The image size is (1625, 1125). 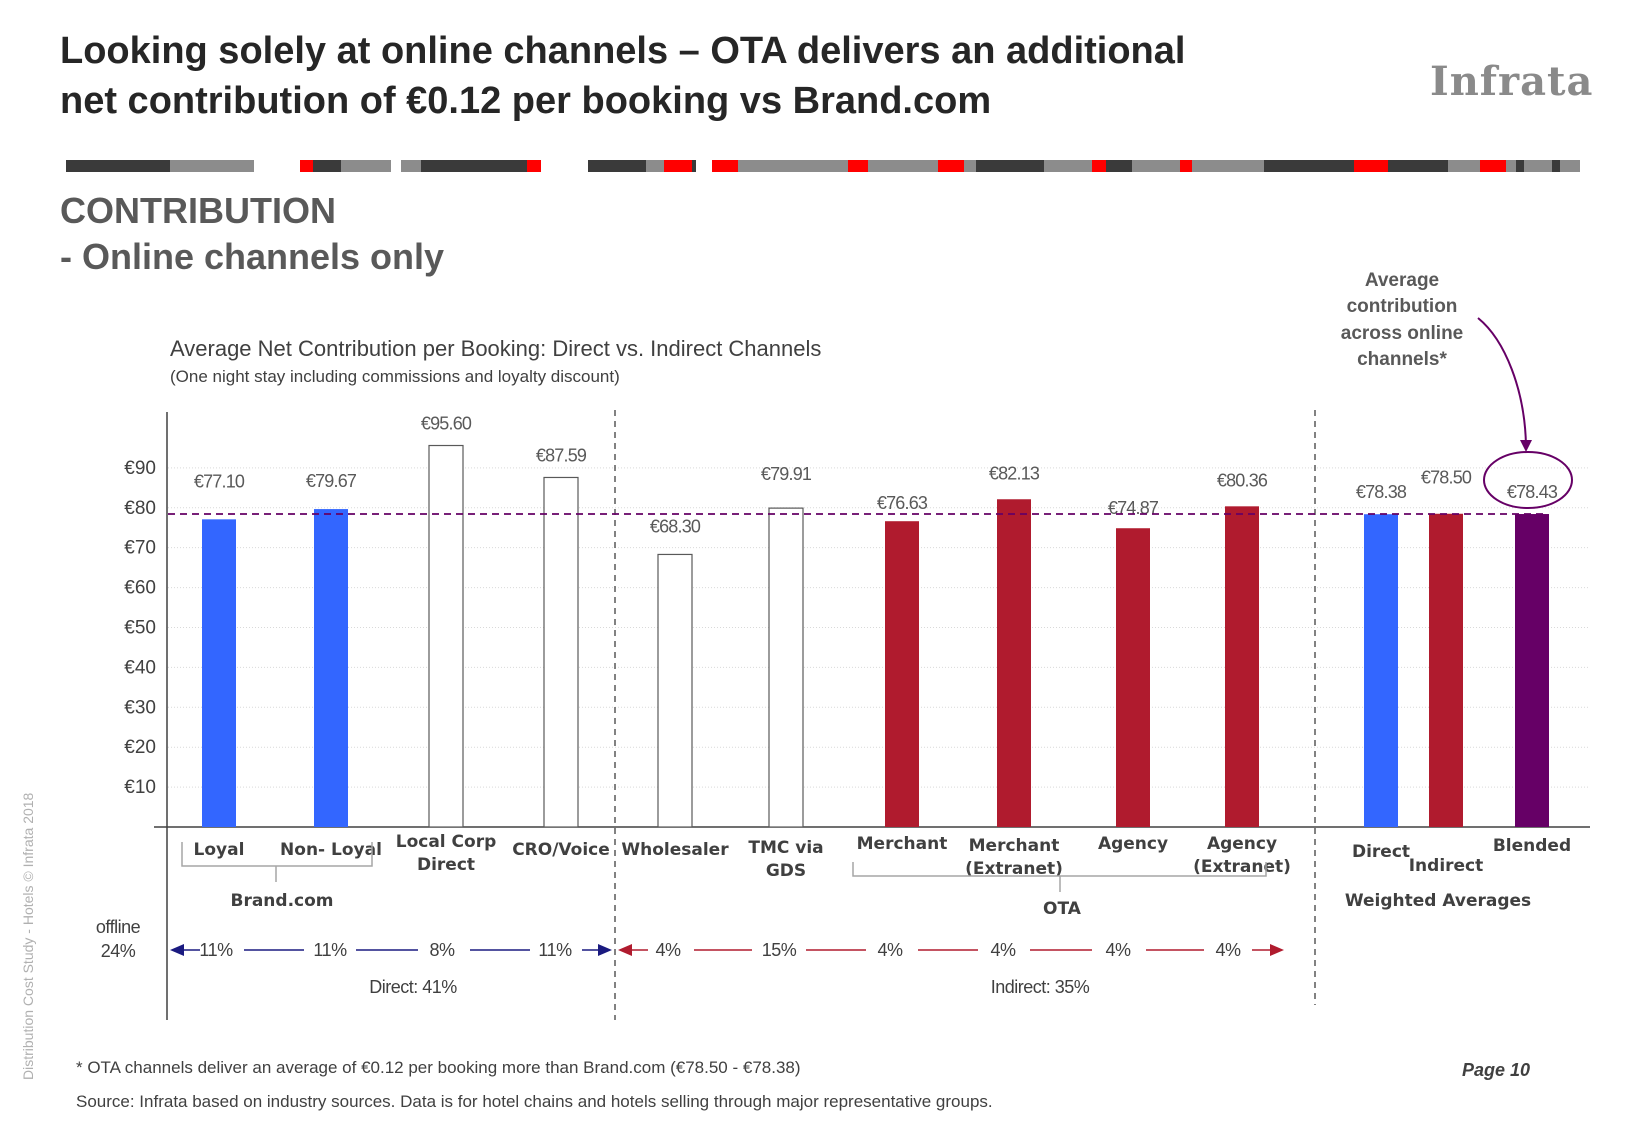 What do you see at coordinates (605, 950) in the screenshot?
I see `direct-arrow-right` at bounding box center [605, 950].